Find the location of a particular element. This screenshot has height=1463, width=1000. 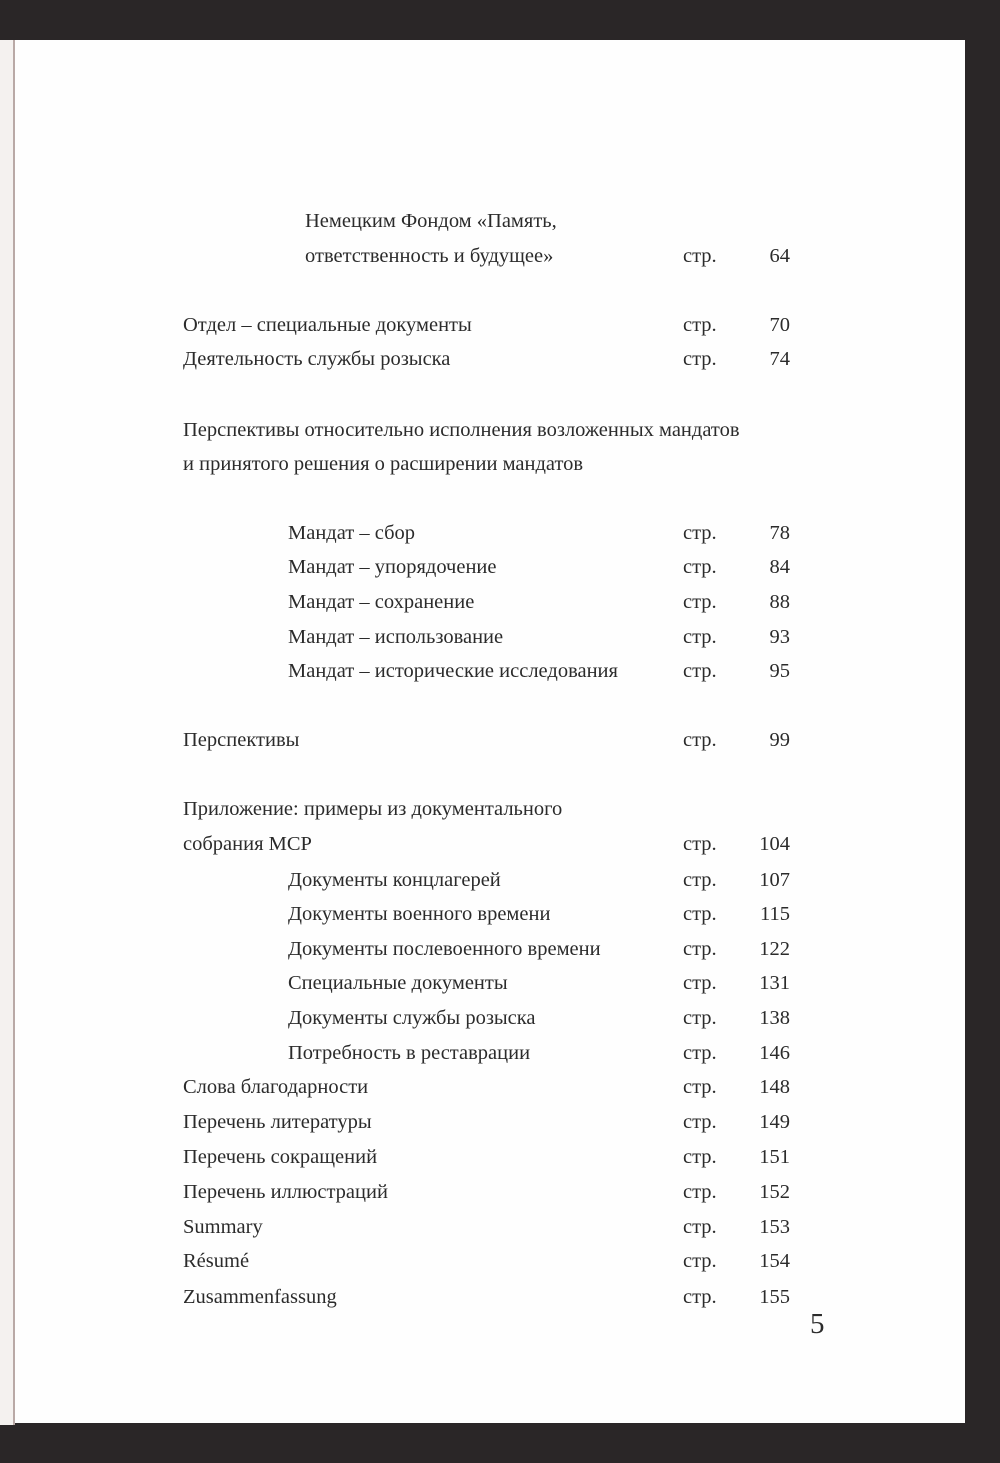

toc-entry-title: Мандат – сбор is located at coordinates (352, 533).